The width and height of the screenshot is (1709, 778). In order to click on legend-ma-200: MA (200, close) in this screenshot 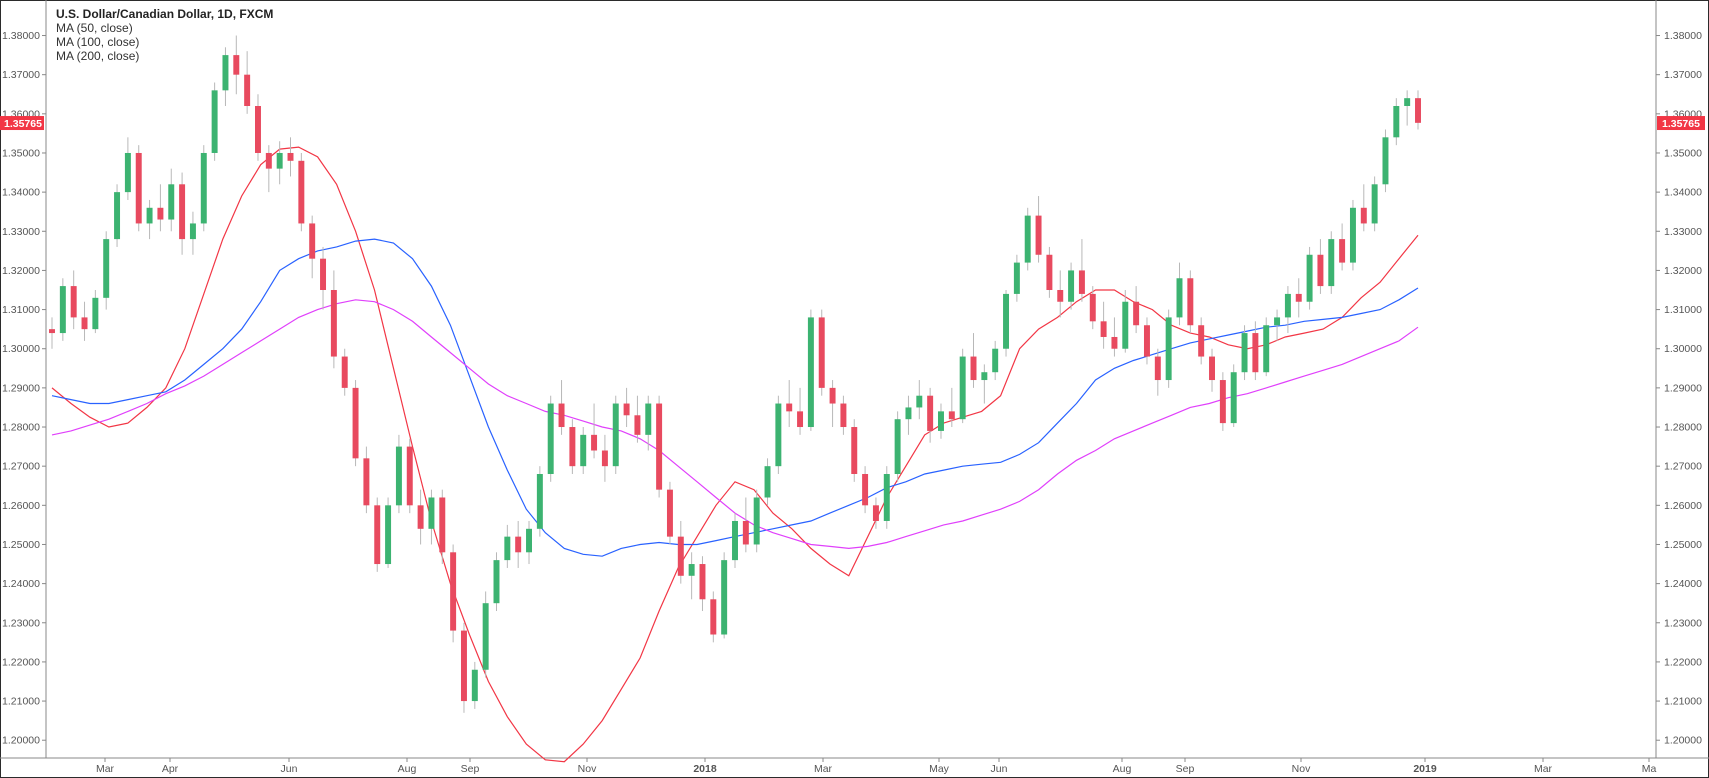, I will do `click(98, 56)`.